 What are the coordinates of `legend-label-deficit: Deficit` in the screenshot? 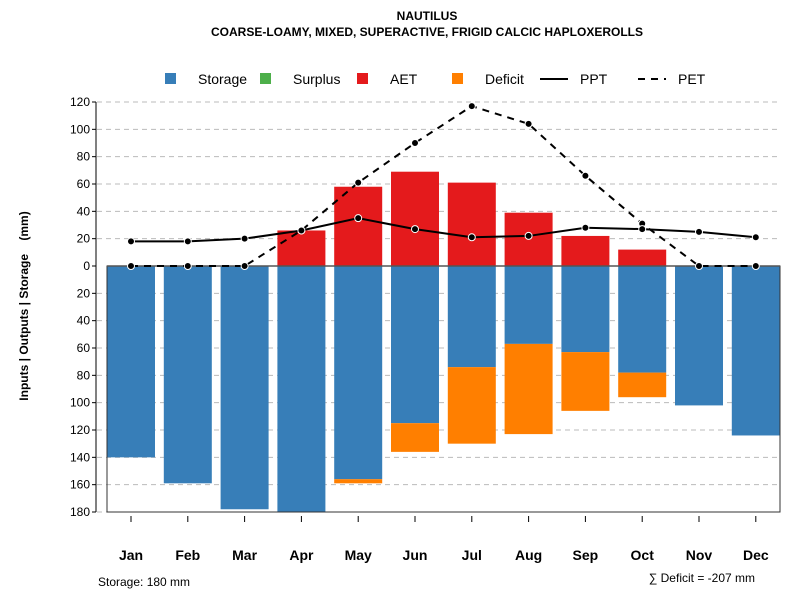 It's located at (504, 79).